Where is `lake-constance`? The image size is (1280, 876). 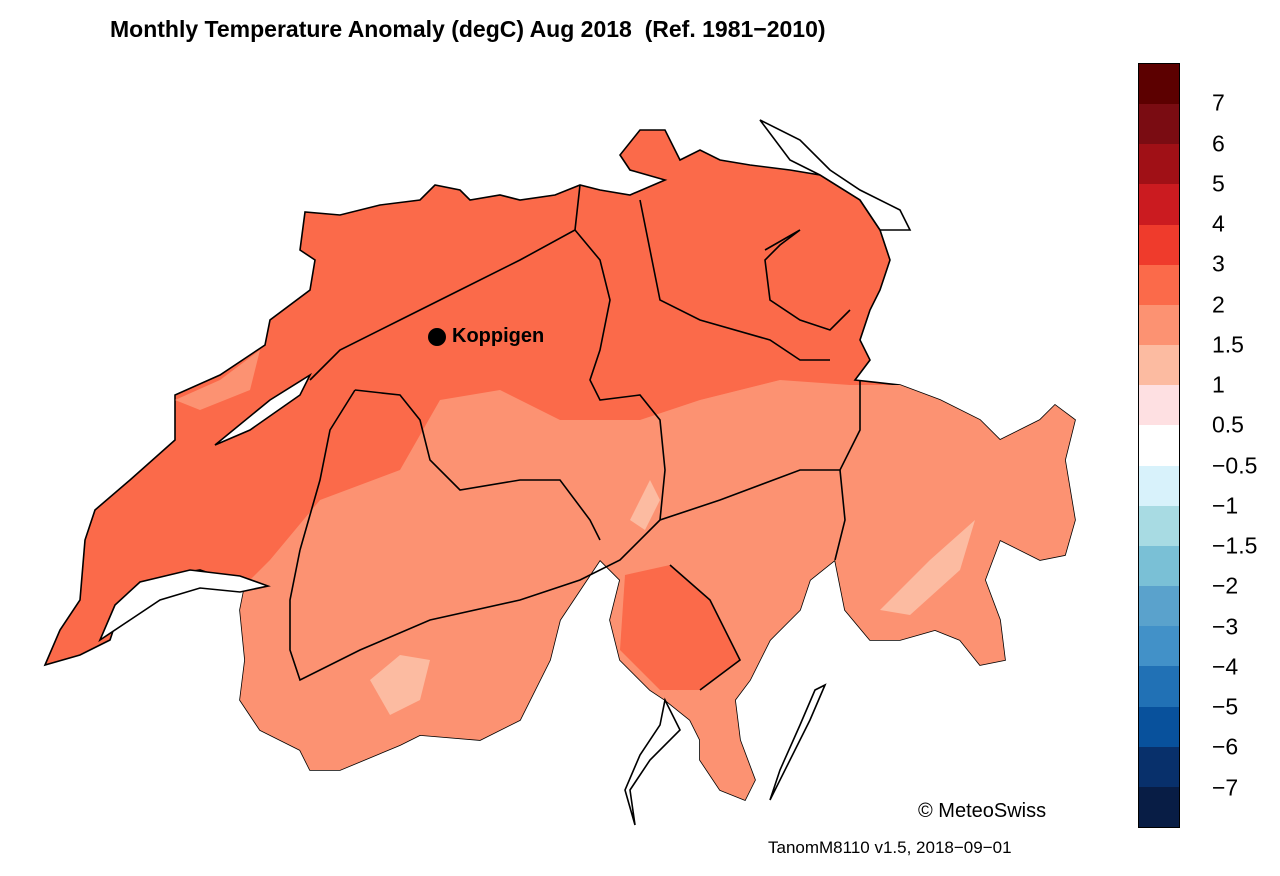
lake-constance is located at coordinates (835, 175).